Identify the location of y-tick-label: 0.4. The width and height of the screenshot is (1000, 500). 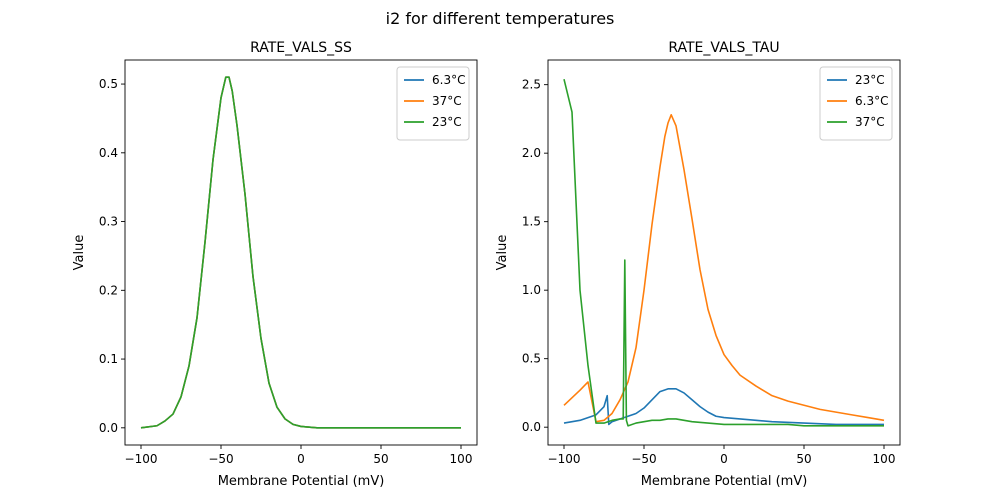
(108, 153).